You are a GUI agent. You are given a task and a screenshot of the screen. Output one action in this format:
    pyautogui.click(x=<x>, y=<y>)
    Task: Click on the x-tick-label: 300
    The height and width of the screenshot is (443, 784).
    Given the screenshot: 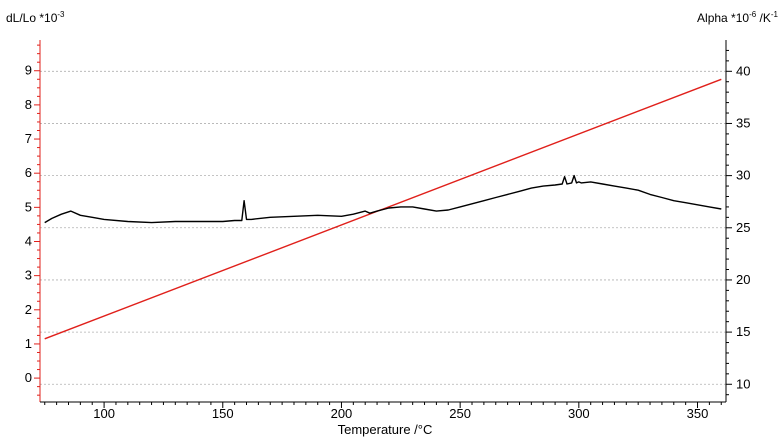 What is the action you would take?
    pyautogui.click(x=579, y=413)
    